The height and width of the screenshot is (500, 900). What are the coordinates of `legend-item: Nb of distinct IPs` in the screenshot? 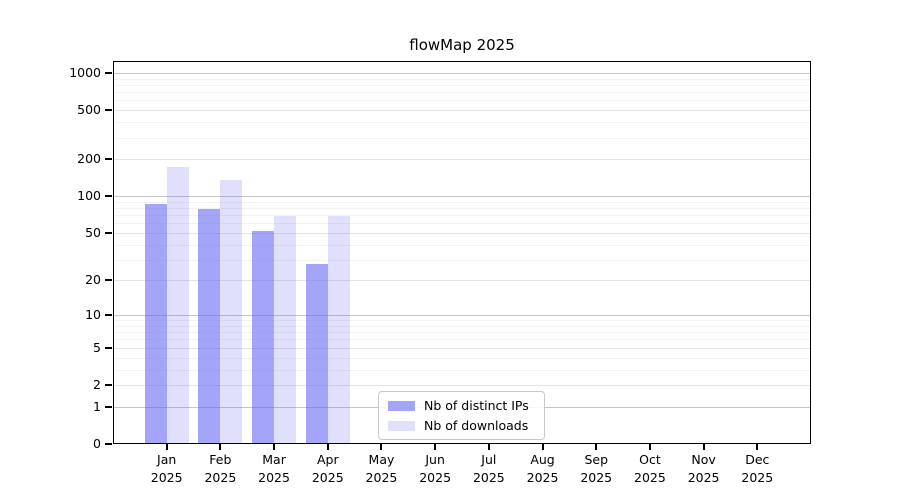 It's located at (461, 405).